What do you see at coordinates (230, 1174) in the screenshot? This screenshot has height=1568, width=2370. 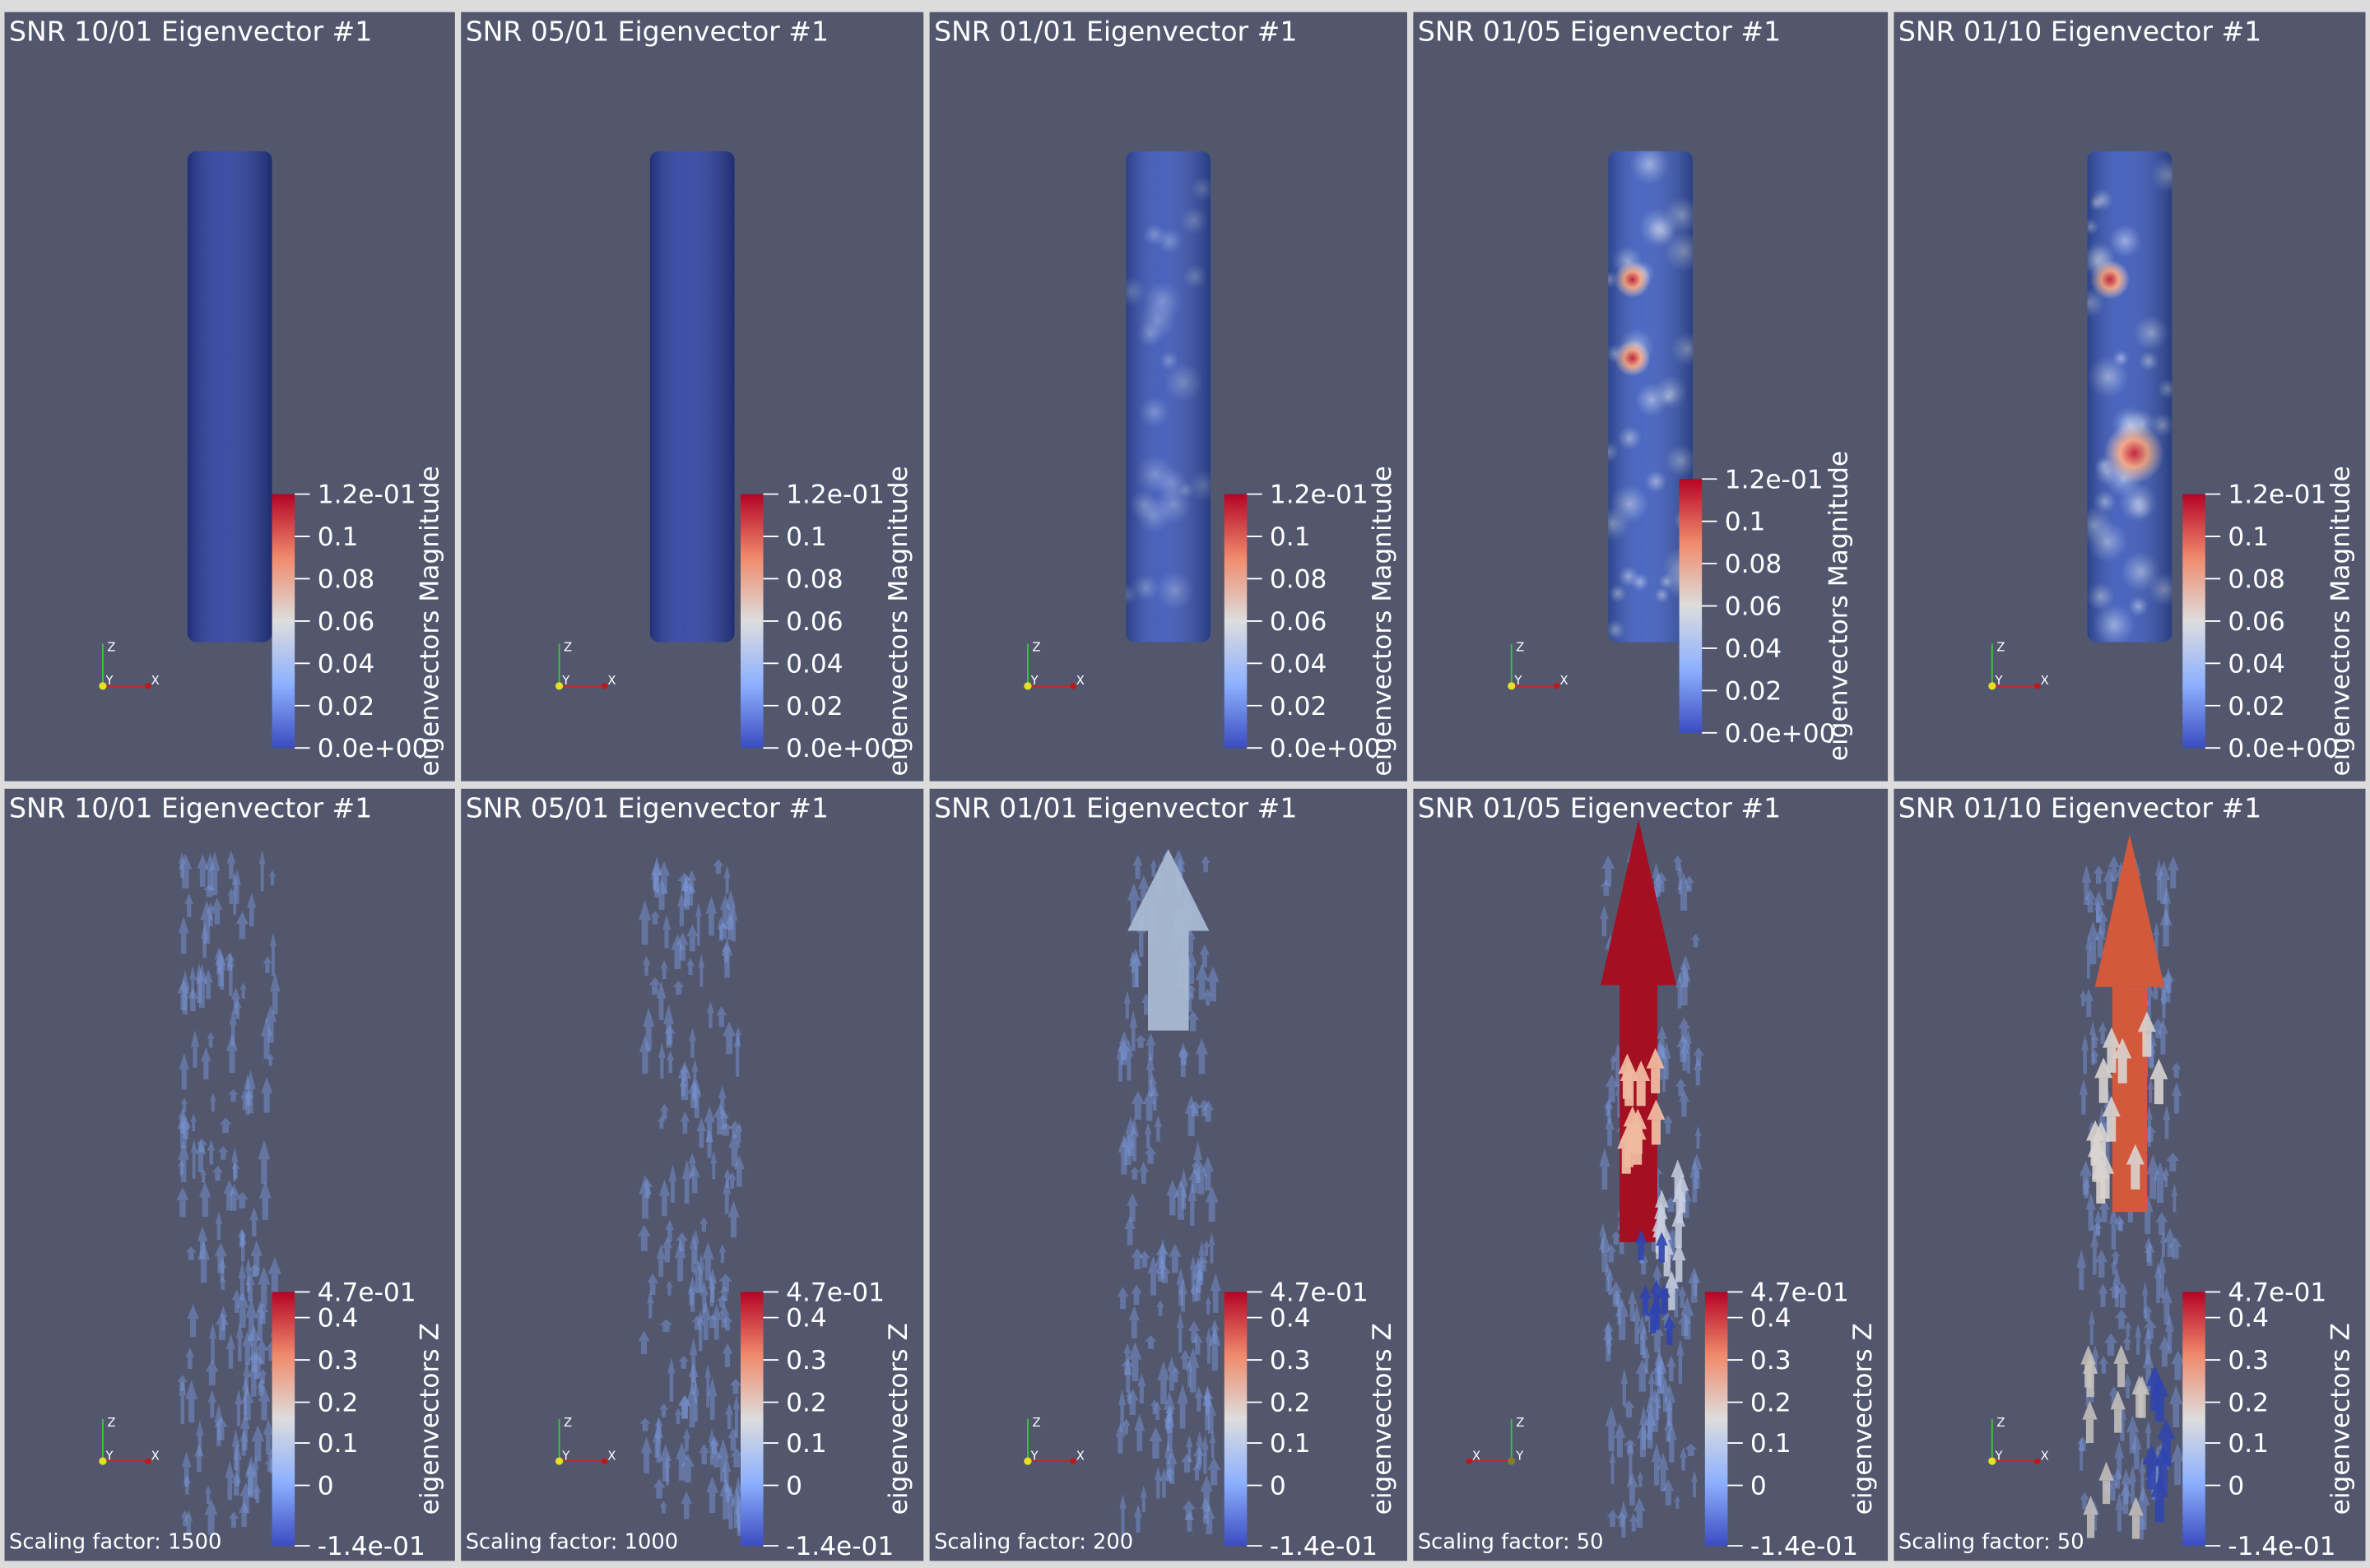 I see `view-background` at bounding box center [230, 1174].